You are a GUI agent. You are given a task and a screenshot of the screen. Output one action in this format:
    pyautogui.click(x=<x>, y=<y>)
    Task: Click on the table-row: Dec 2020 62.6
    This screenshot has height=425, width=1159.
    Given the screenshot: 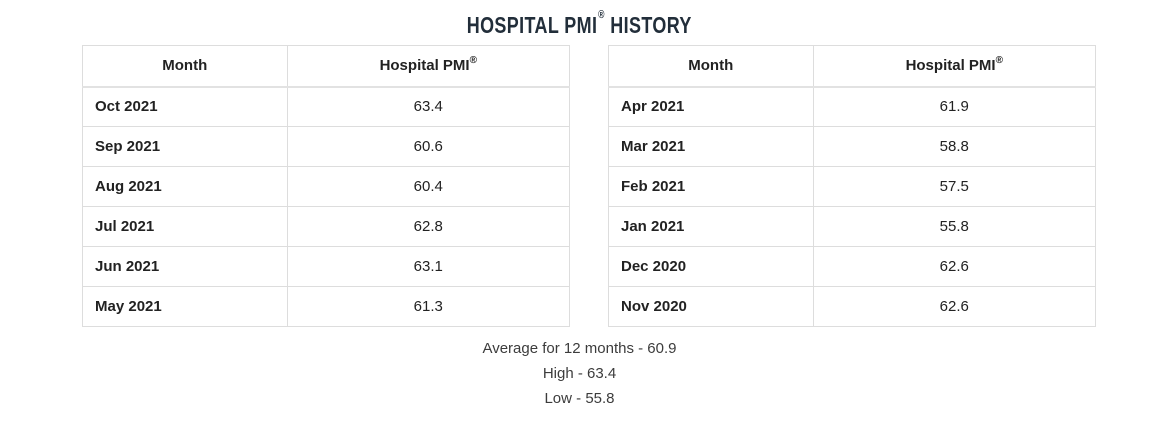 What is the action you would take?
    pyautogui.click(x=852, y=266)
    